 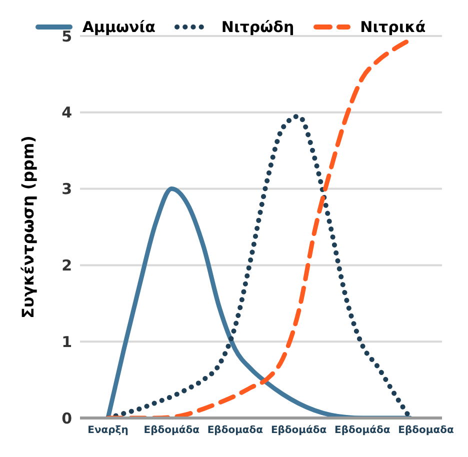 I want to click on y-tick-label: 2, so click(x=67, y=265).